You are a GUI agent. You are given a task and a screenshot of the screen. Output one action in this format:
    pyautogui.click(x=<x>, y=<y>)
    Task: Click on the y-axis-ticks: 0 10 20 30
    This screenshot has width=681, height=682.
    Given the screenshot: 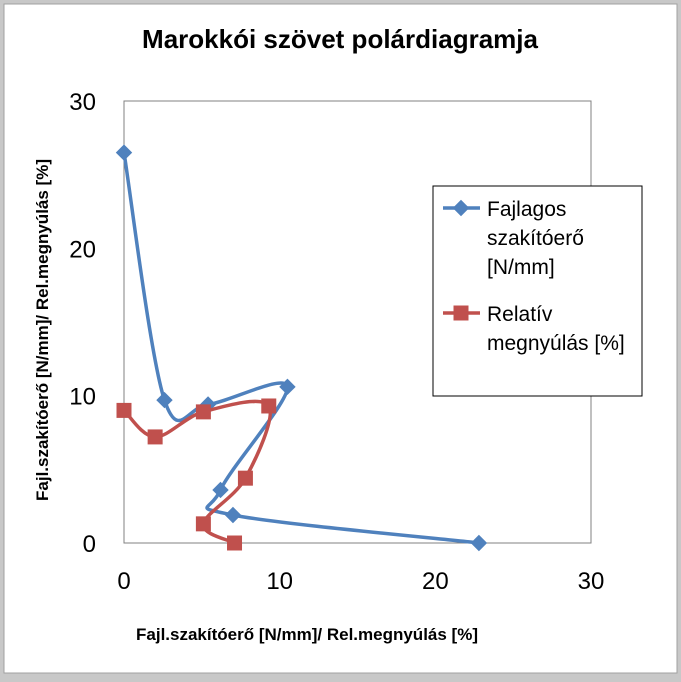 What is the action you would take?
    pyautogui.click(x=82, y=323)
    